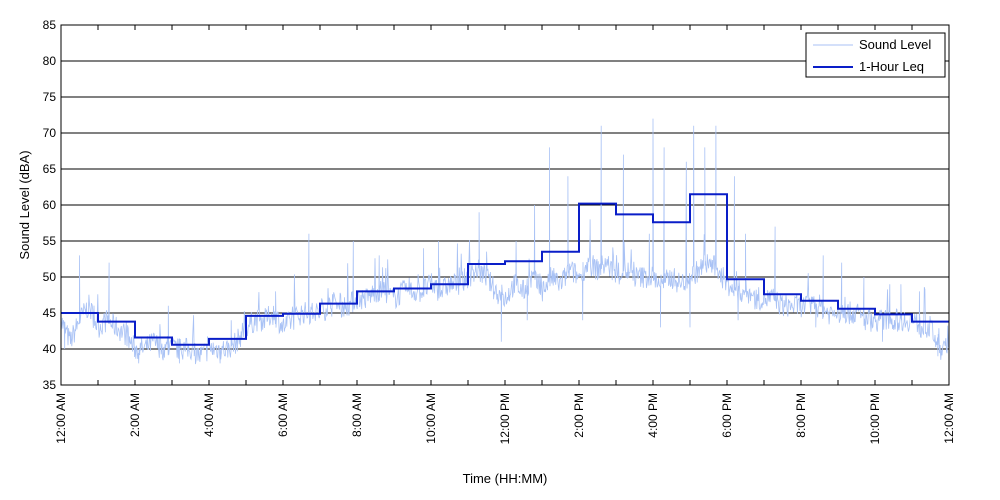 This screenshot has width=1000, height=500. What do you see at coordinates (875, 418) in the screenshot?
I see `x-tick-label: 10:00 PM` at bounding box center [875, 418].